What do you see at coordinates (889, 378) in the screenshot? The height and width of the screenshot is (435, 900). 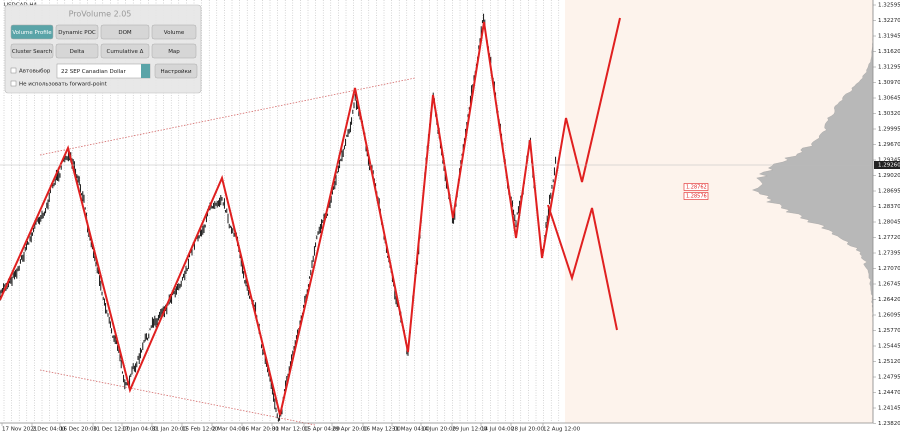 I see `price-label: 1.24795` at bounding box center [889, 378].